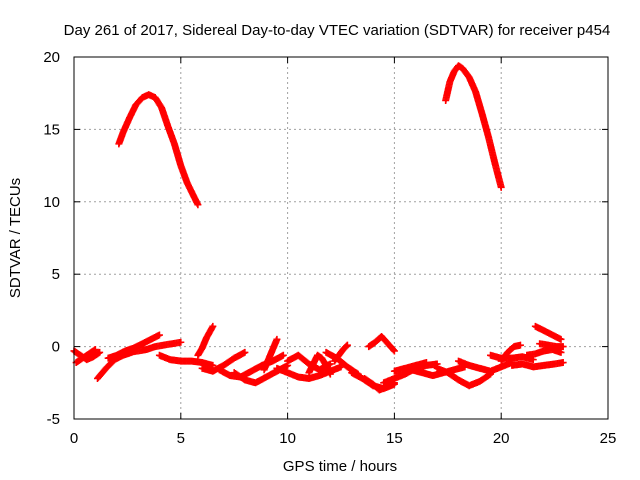 The width and height of the screenshot is (640, 480). I want to click on series-arc-evening-peak, so click(473, 126).